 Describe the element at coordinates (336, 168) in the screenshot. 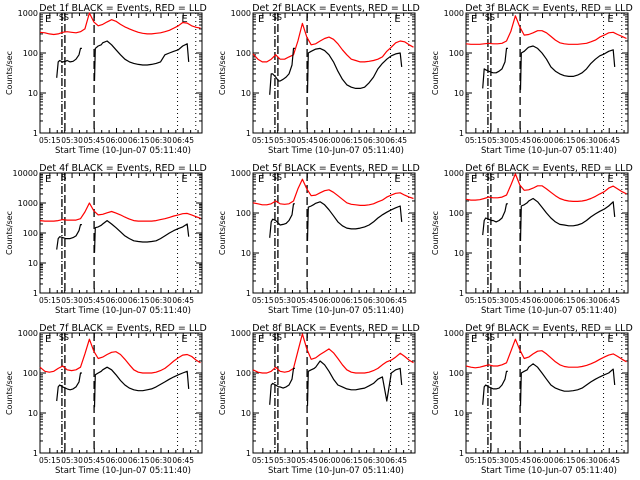

I see `panel-title: Det 5f BLACK = Events, RED = LLD` at that location.